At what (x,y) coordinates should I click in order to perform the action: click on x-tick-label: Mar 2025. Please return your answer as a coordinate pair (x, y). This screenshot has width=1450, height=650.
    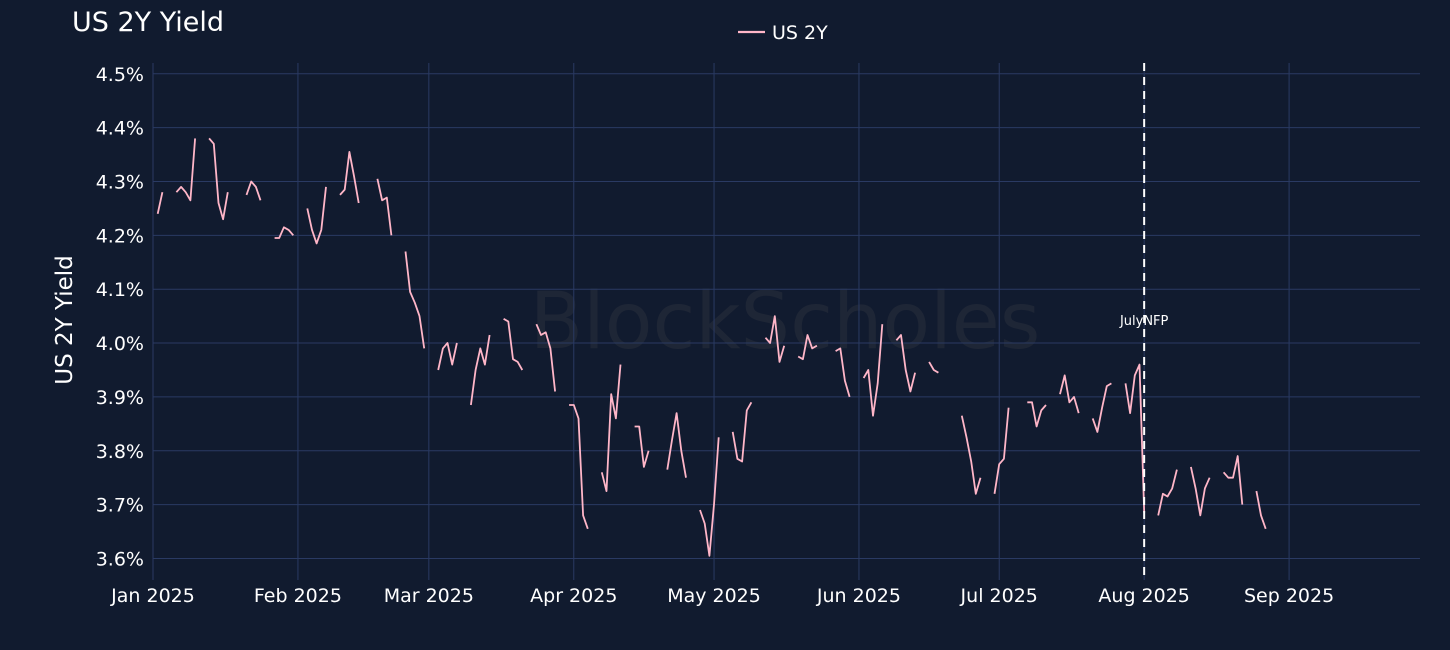
    Looking at the image, I should click on (429, 596).